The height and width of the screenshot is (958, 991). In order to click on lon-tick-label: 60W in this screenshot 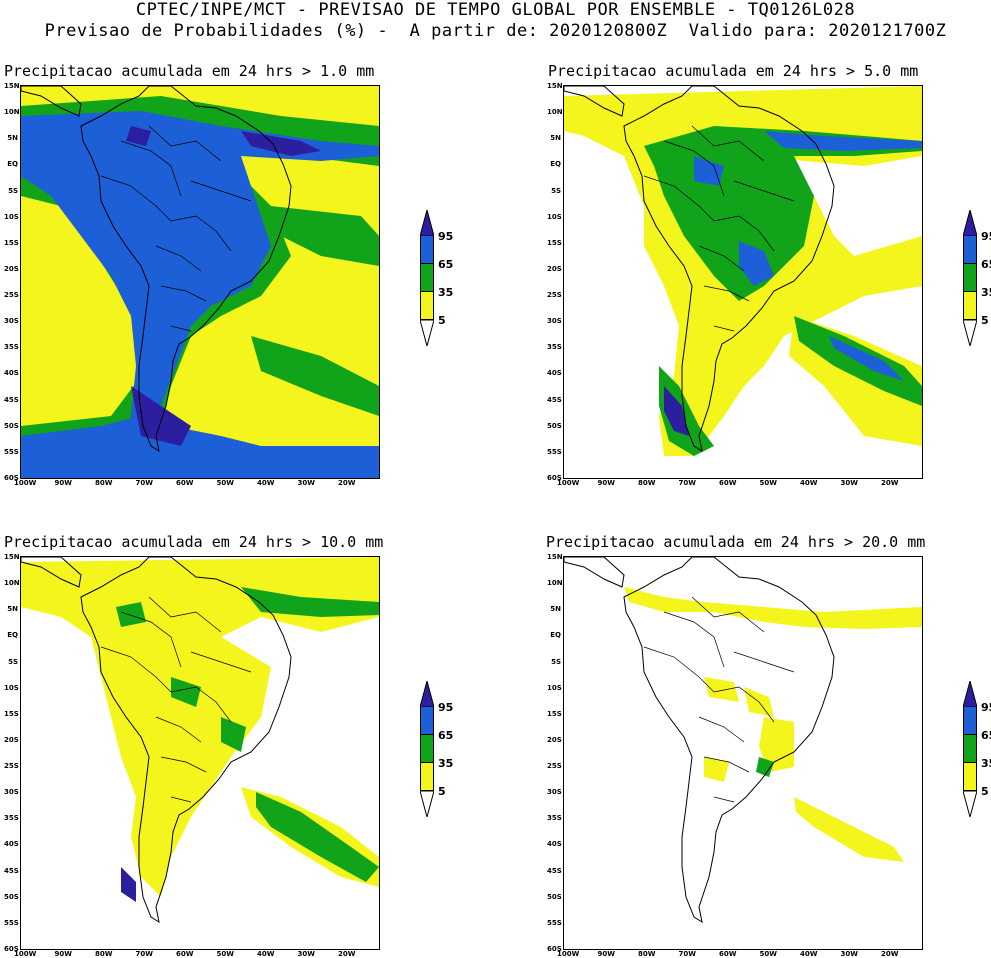, I will do `click(728, 954)`.